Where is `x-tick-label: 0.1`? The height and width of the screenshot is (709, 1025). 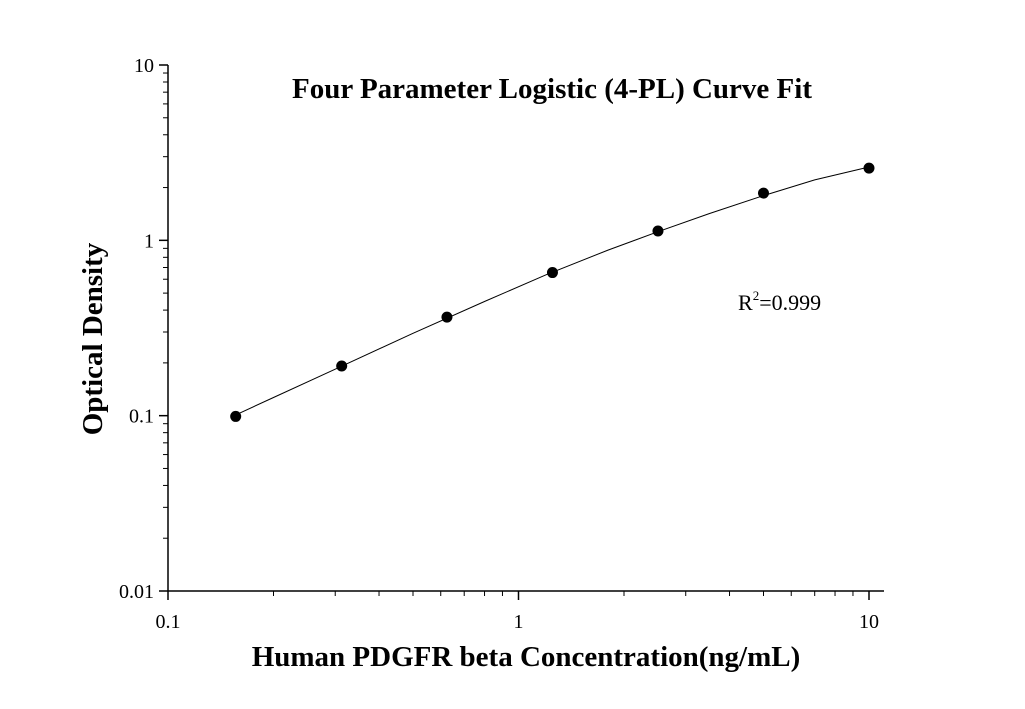 x-tick-label: 0.1 is located at coordinates (168, 622).